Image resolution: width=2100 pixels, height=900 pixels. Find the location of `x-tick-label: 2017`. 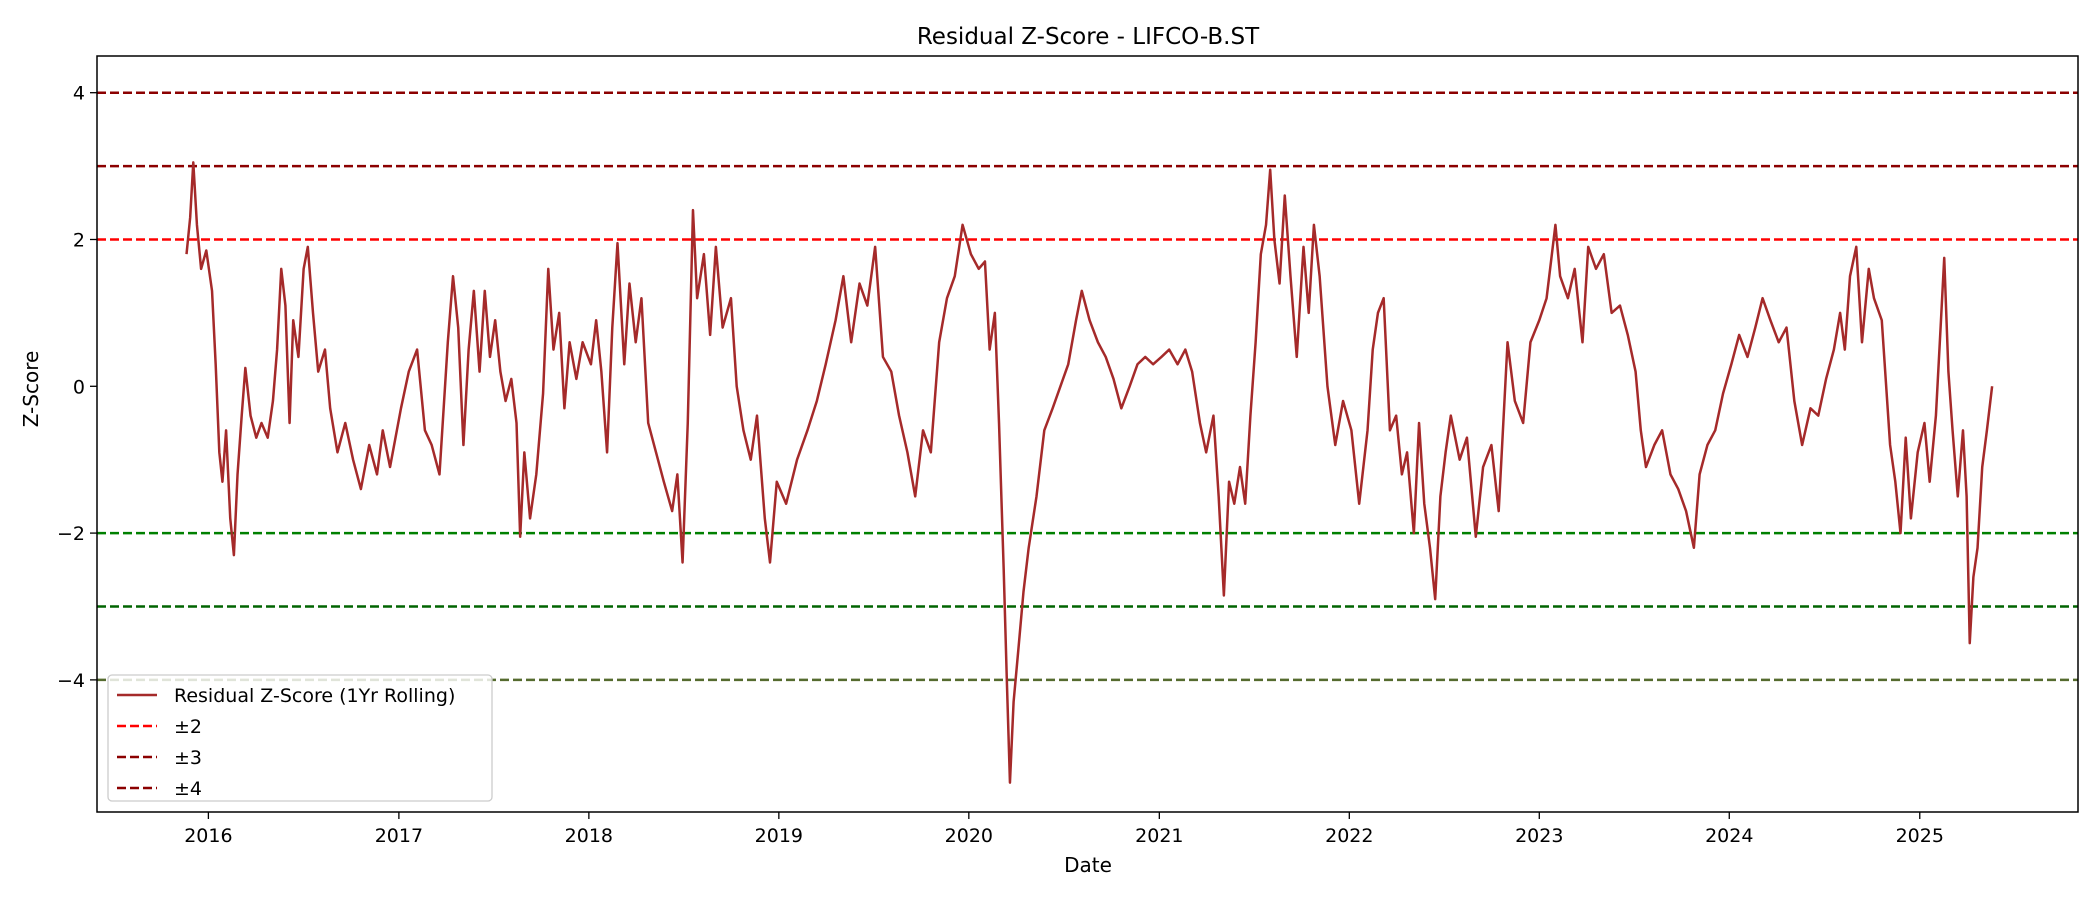

x-tick-label: 2017 is located at coordinates (399, 836).